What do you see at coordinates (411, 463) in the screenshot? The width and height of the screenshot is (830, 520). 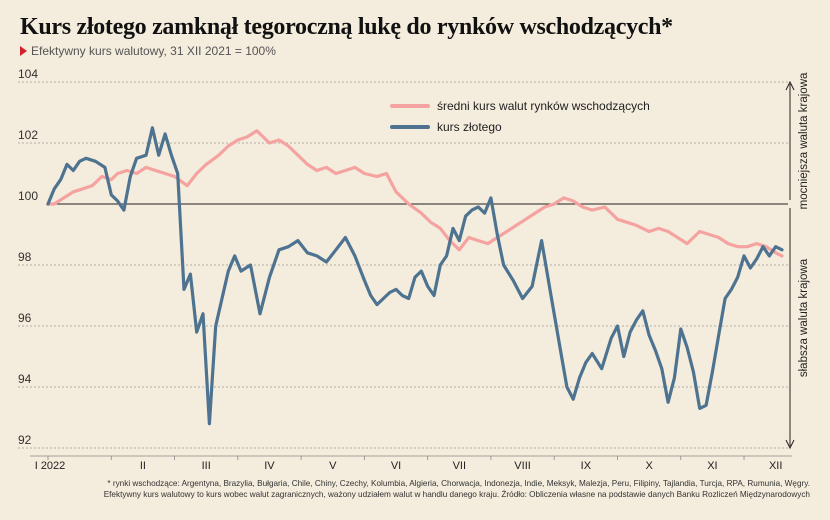 I see `x-axis: I 2022 II III IV V VI VII VIII IX X XI XII` at bounding box center [411, 463].